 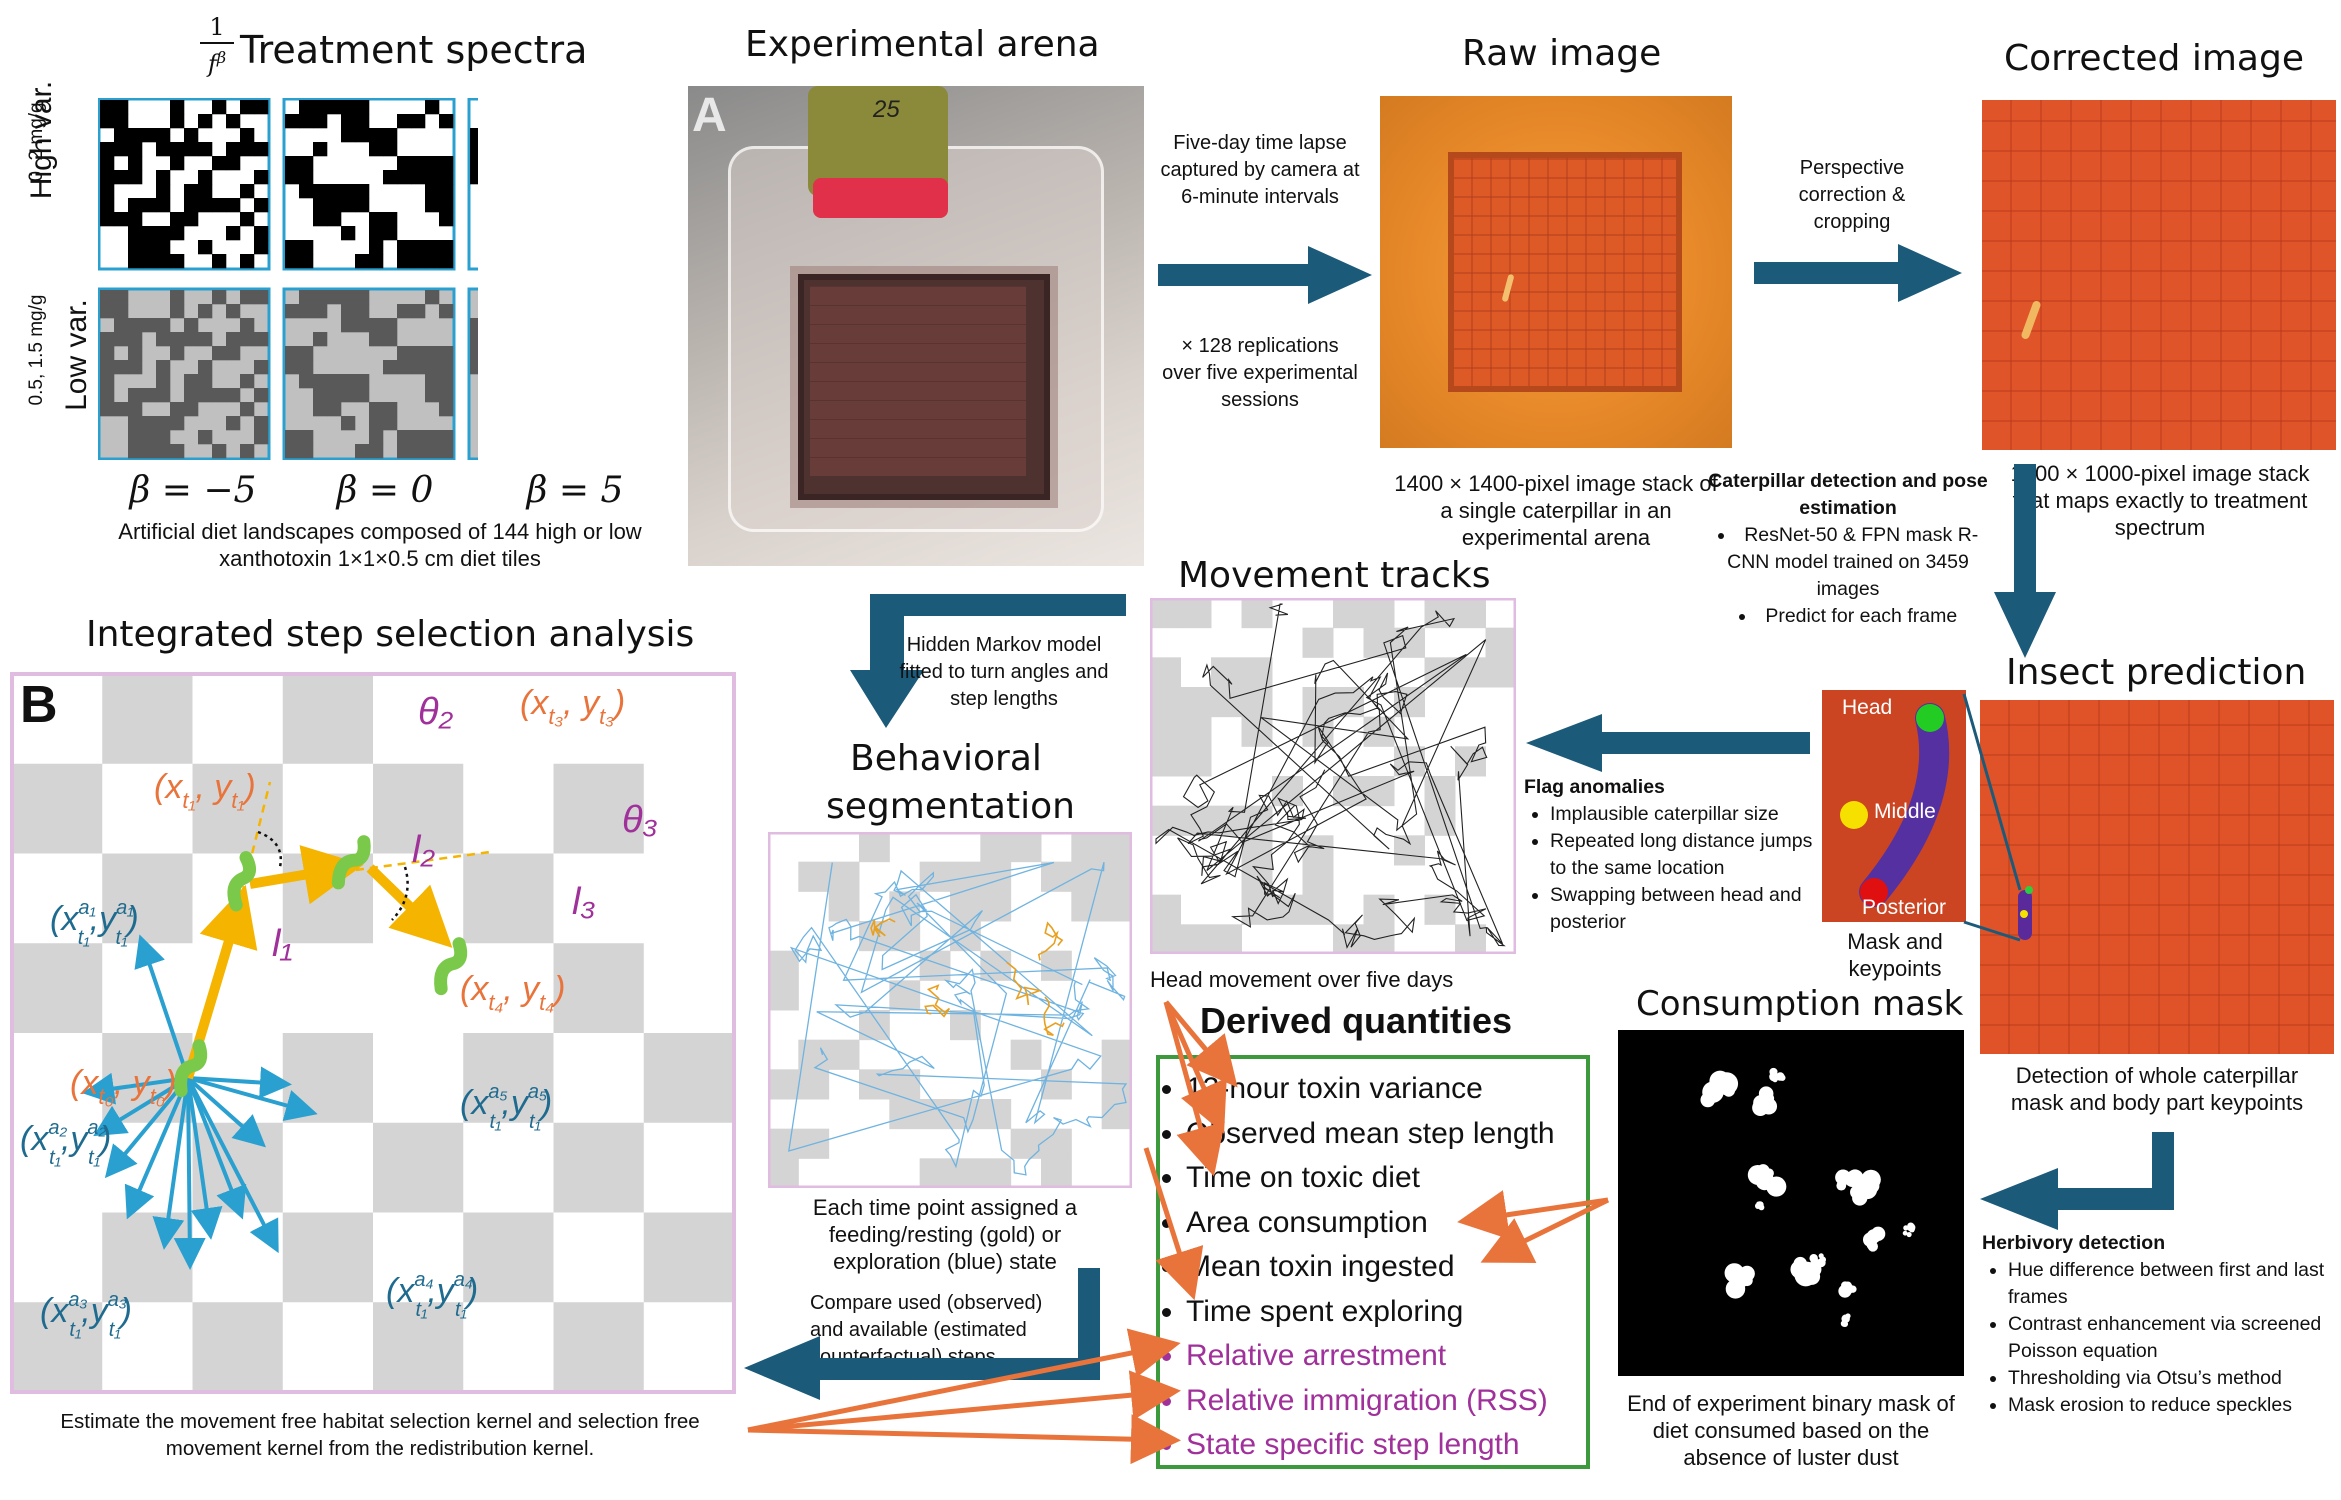 What do you see at coordinates (1386, 1401) in the screenshot?
I see `derived-item-purple: Relative immigration (RSS)` at bounding box center [1386, 1401].